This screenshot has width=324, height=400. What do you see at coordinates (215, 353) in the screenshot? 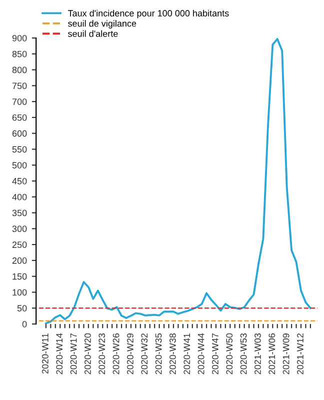
I see `x-tick-label: 2020-W47` at bounding box center [215, 353].